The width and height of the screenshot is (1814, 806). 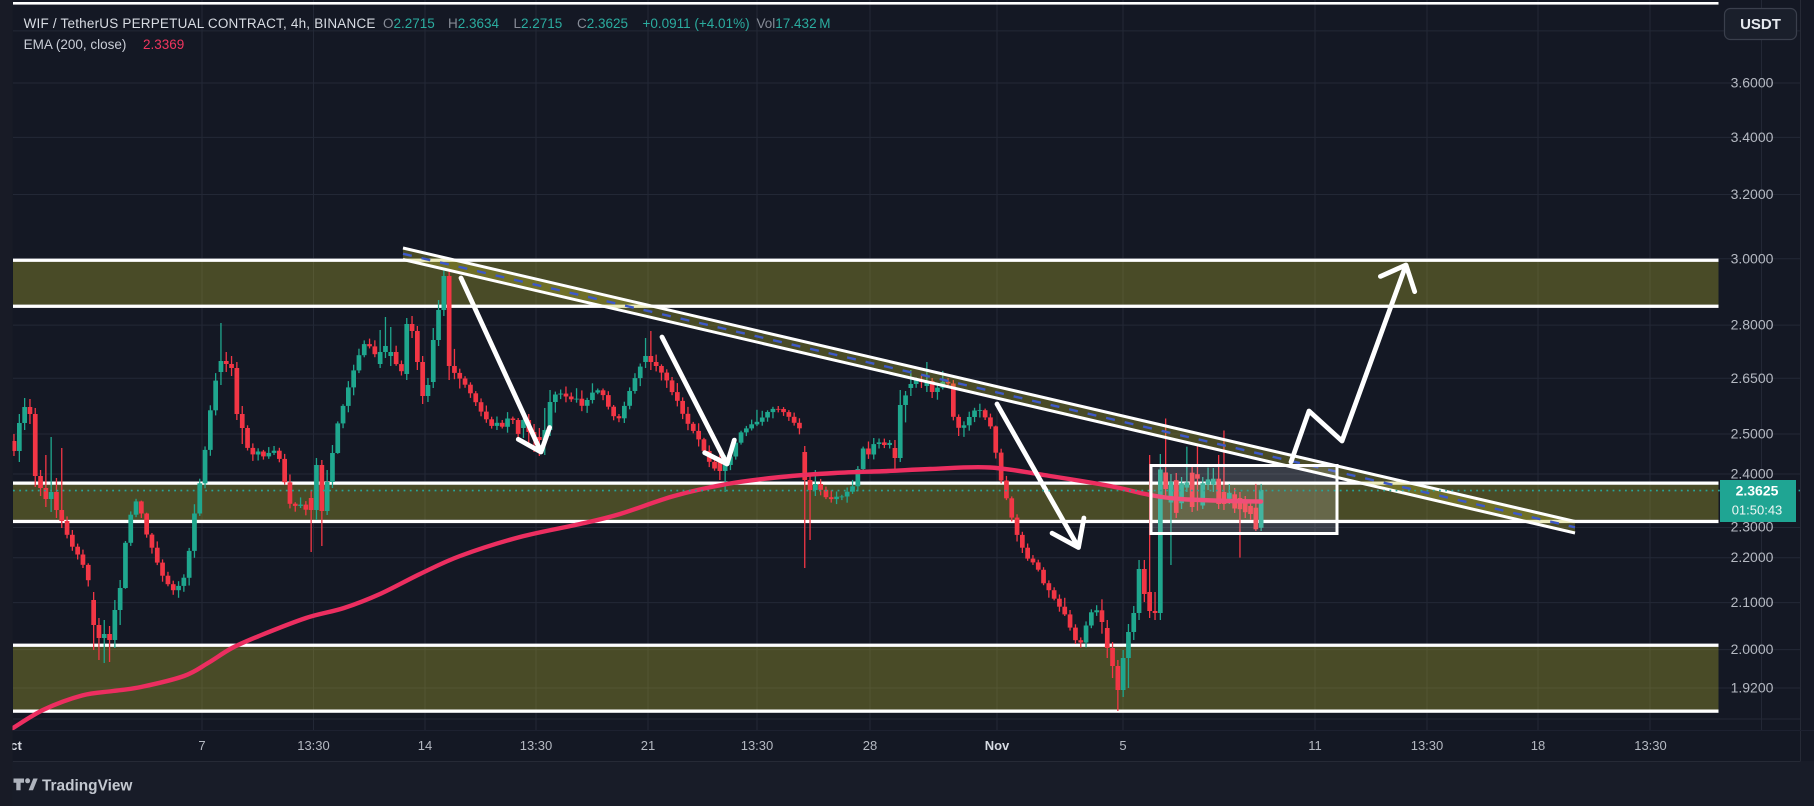 What do you see at coordinates (538, 23) in the screenshot?
I see `svg-text: L2.2715` at bounding box center [538, 23].